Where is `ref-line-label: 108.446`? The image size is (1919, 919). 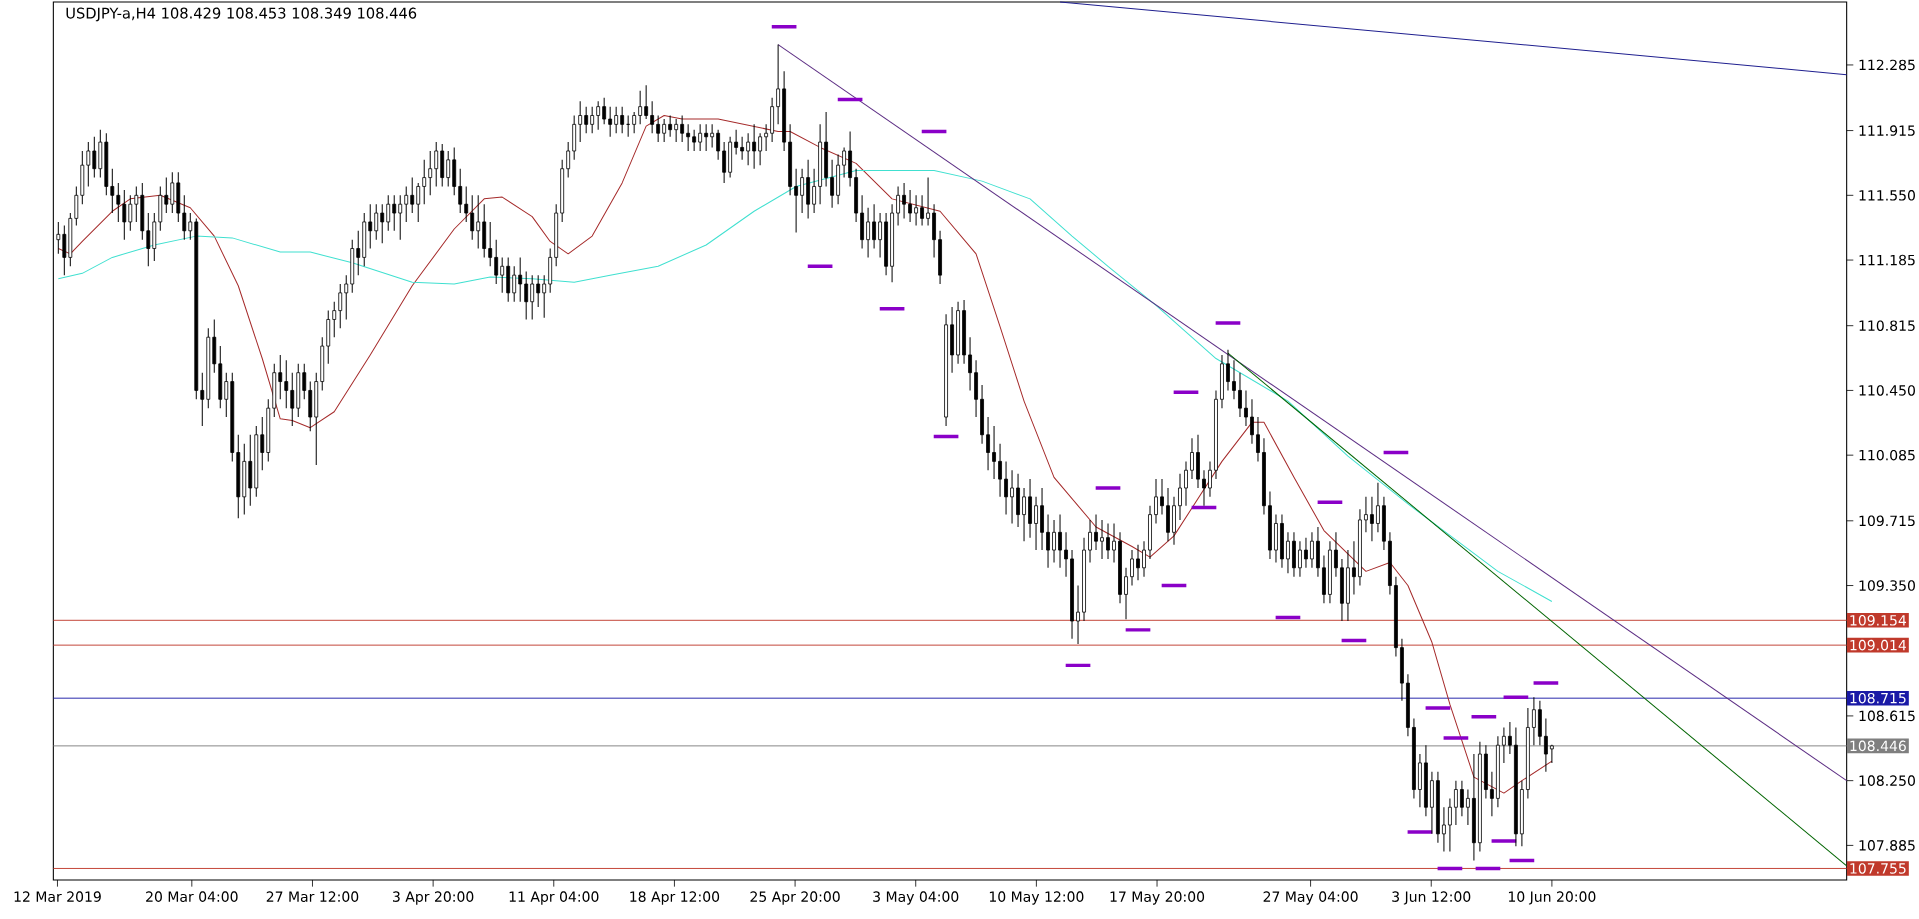 ref-line-label: 108.446 is located at coordinates (1878, 746).